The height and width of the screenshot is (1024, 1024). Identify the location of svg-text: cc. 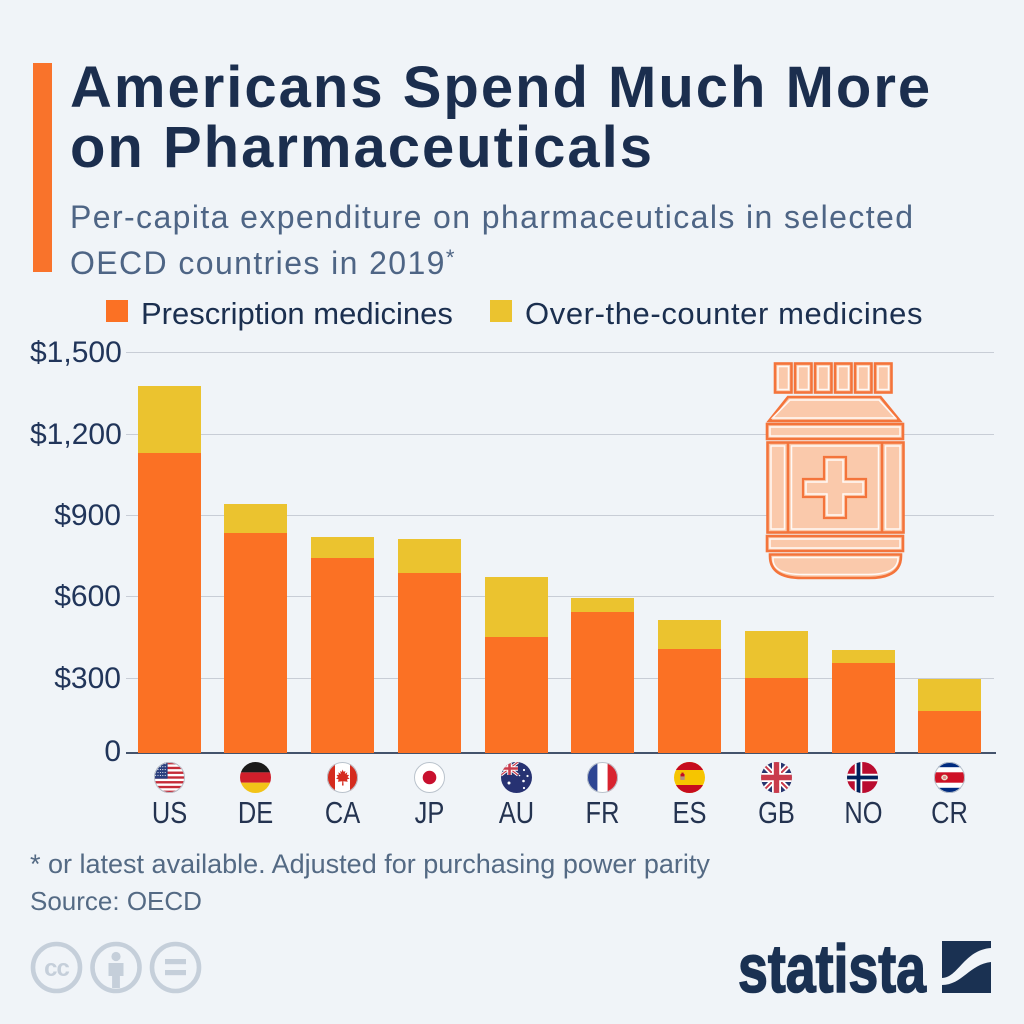
(56, 968).